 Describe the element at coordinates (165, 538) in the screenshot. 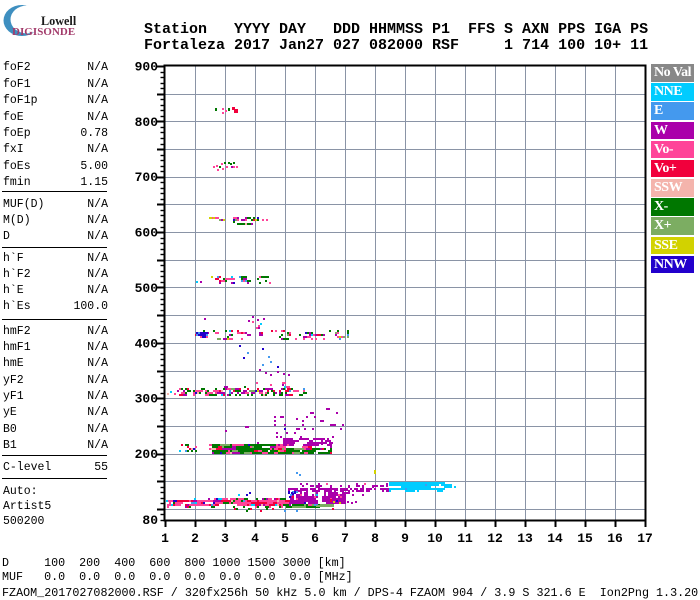

I see `svg-text: 1` at that location.